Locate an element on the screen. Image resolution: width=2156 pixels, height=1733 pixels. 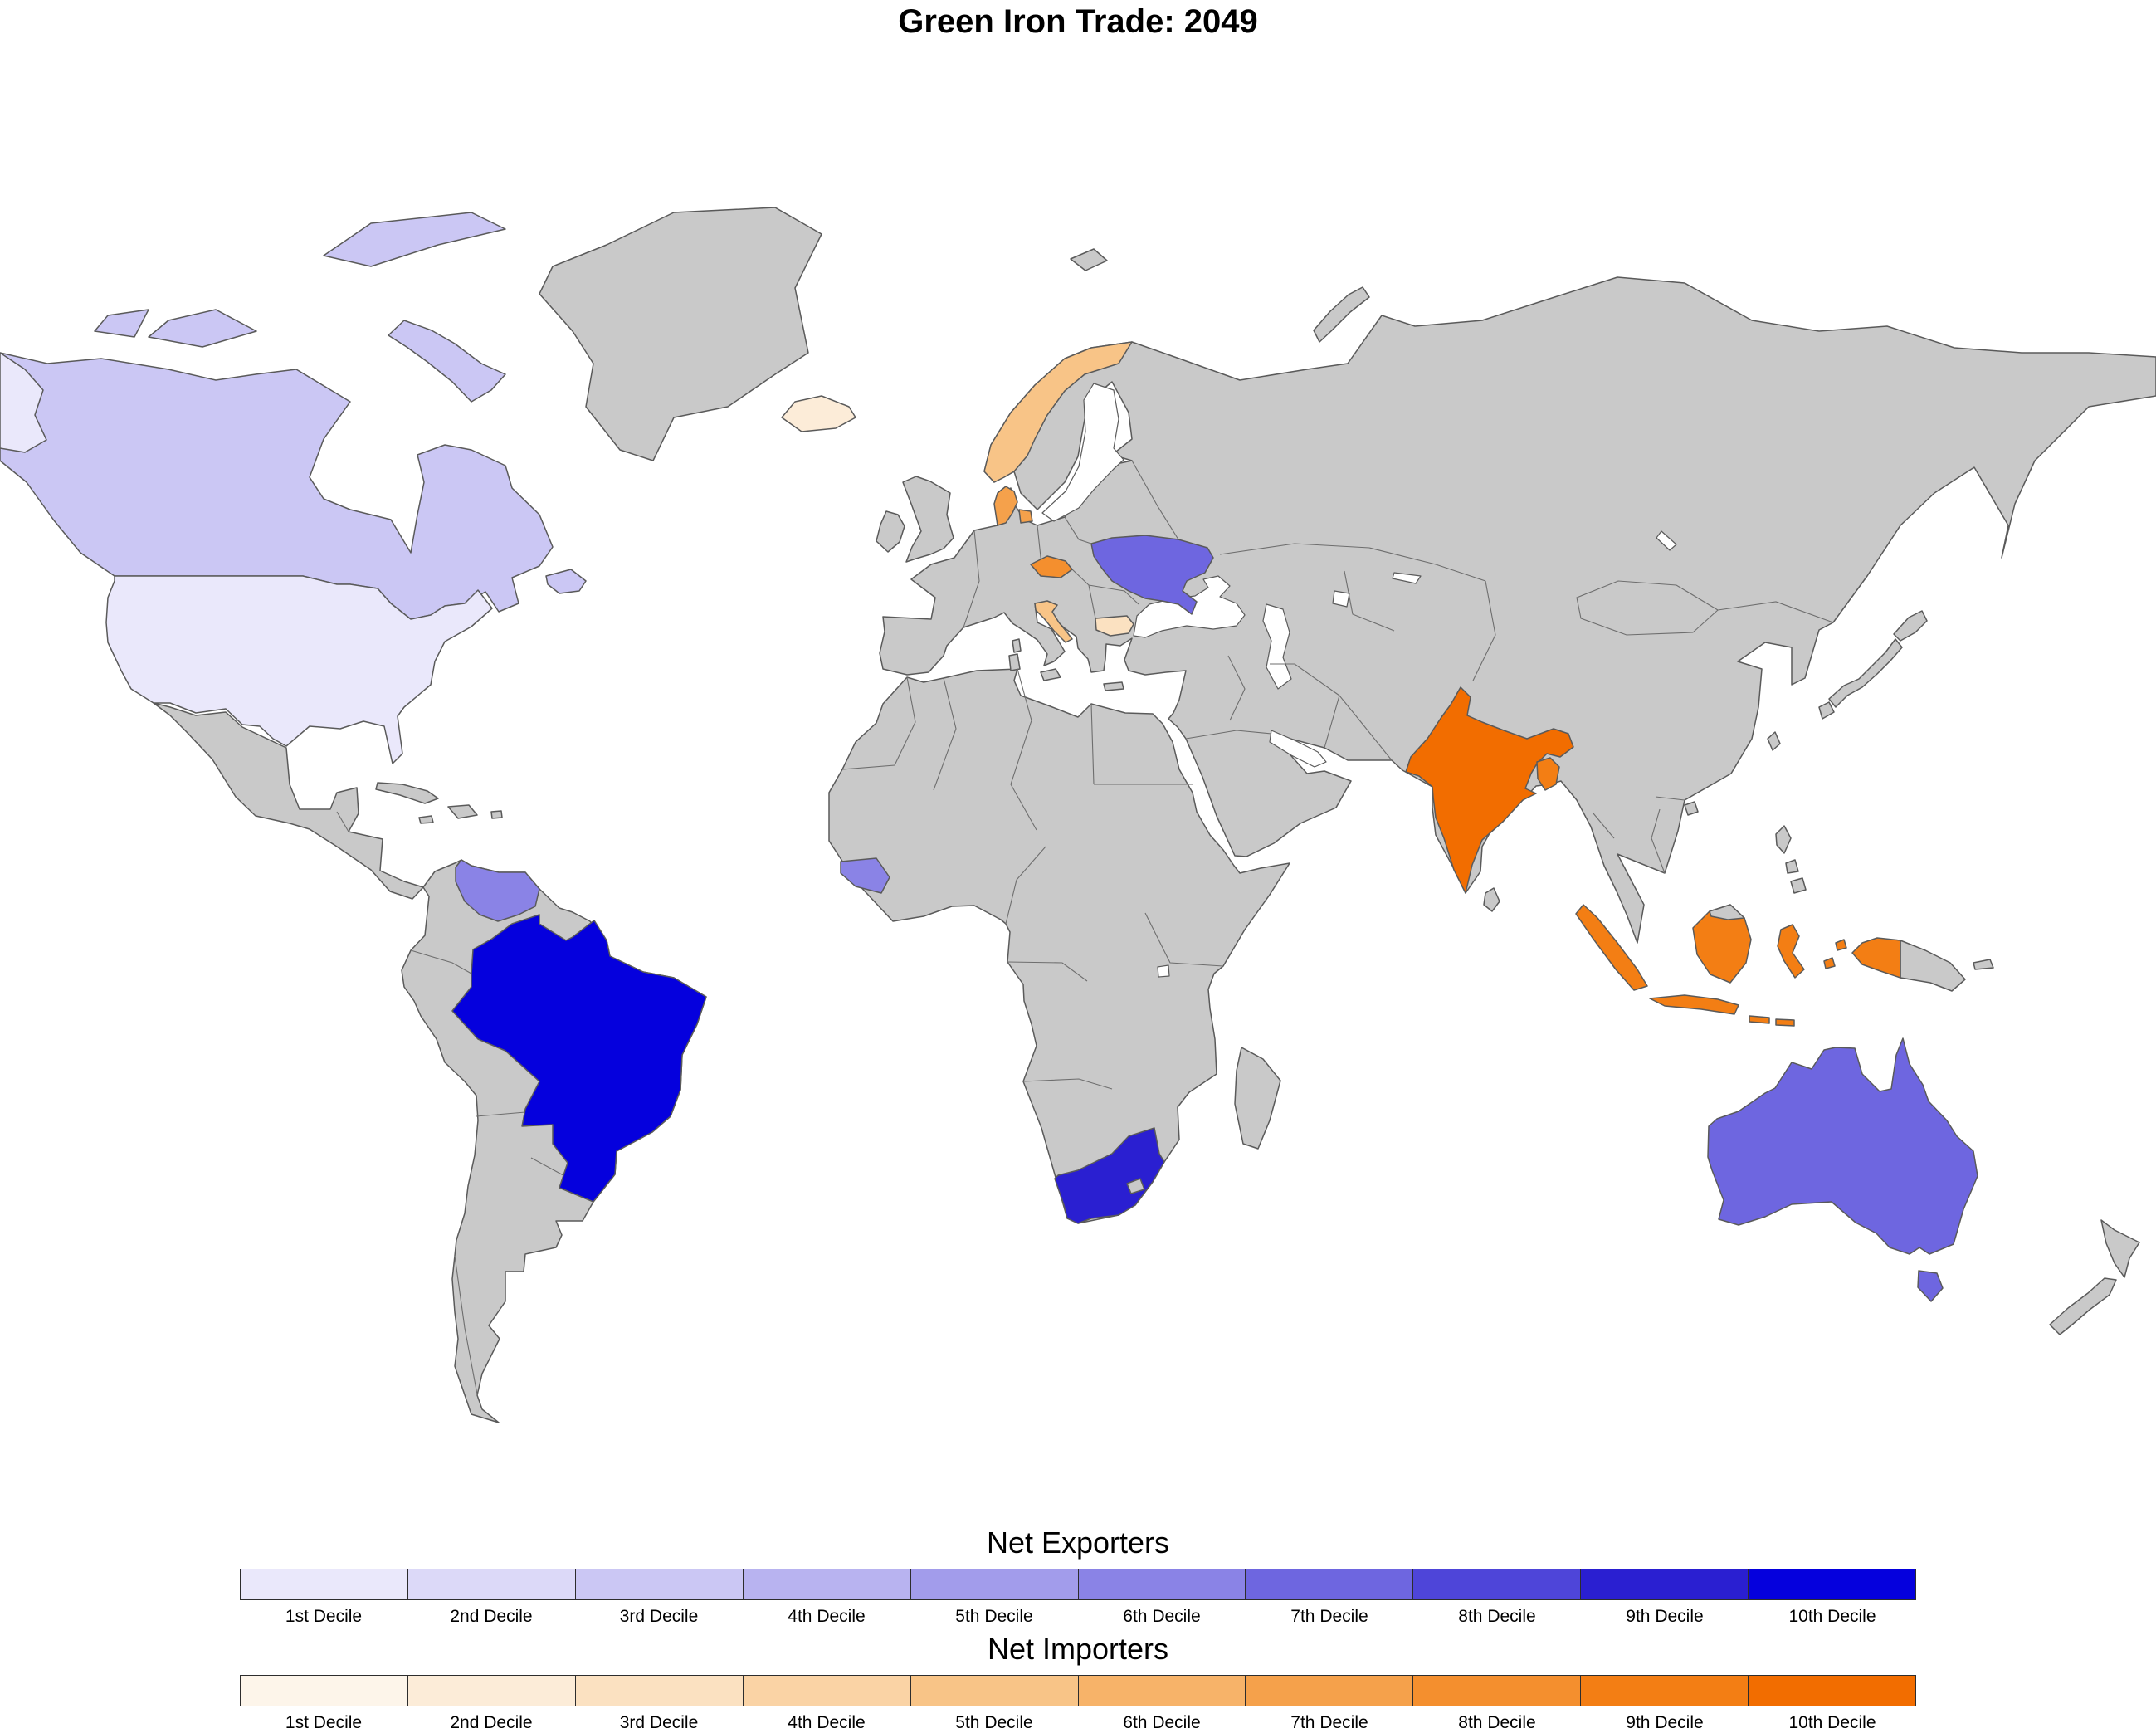
country-iceland is located at coordinates (819, 413).